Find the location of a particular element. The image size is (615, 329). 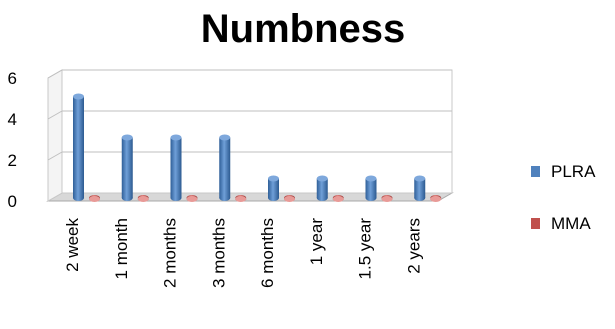

plot-side-wall is located at coordinates (55, 135).